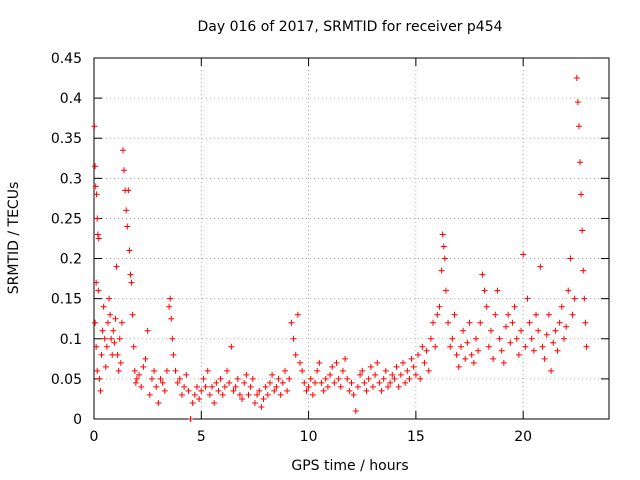 The height and width of the screenshot is (480, 640). What do you see at coordinates (71, 260) in the screenshot?
I see `y-tick-label: 0.2` at bounding box center [71, 260].